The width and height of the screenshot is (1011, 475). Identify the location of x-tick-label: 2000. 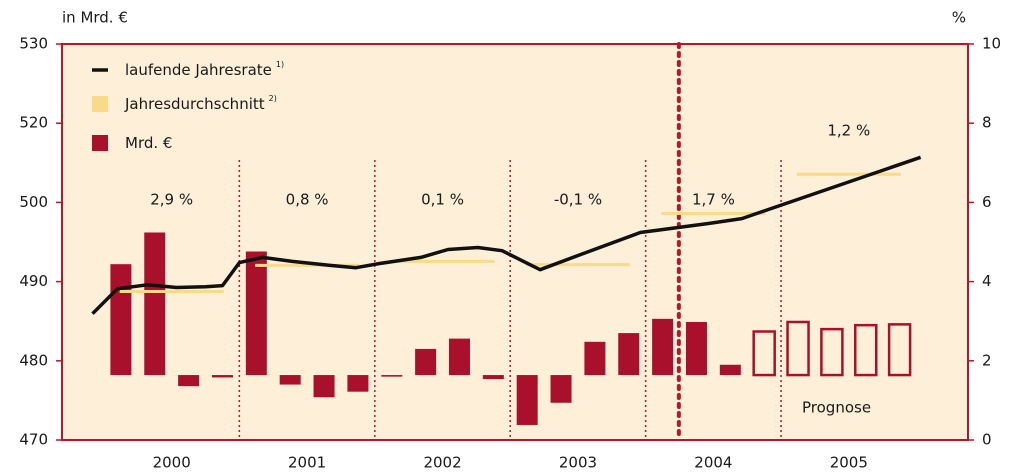
(172, 463).